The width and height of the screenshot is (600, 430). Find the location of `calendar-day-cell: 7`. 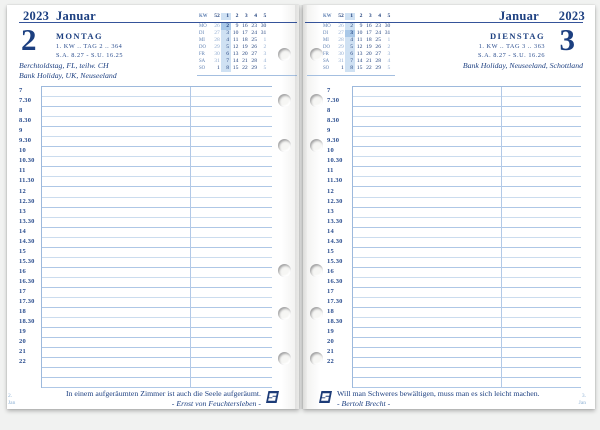

calendar-day-cell: 7 is located at coordinates (350, 62).